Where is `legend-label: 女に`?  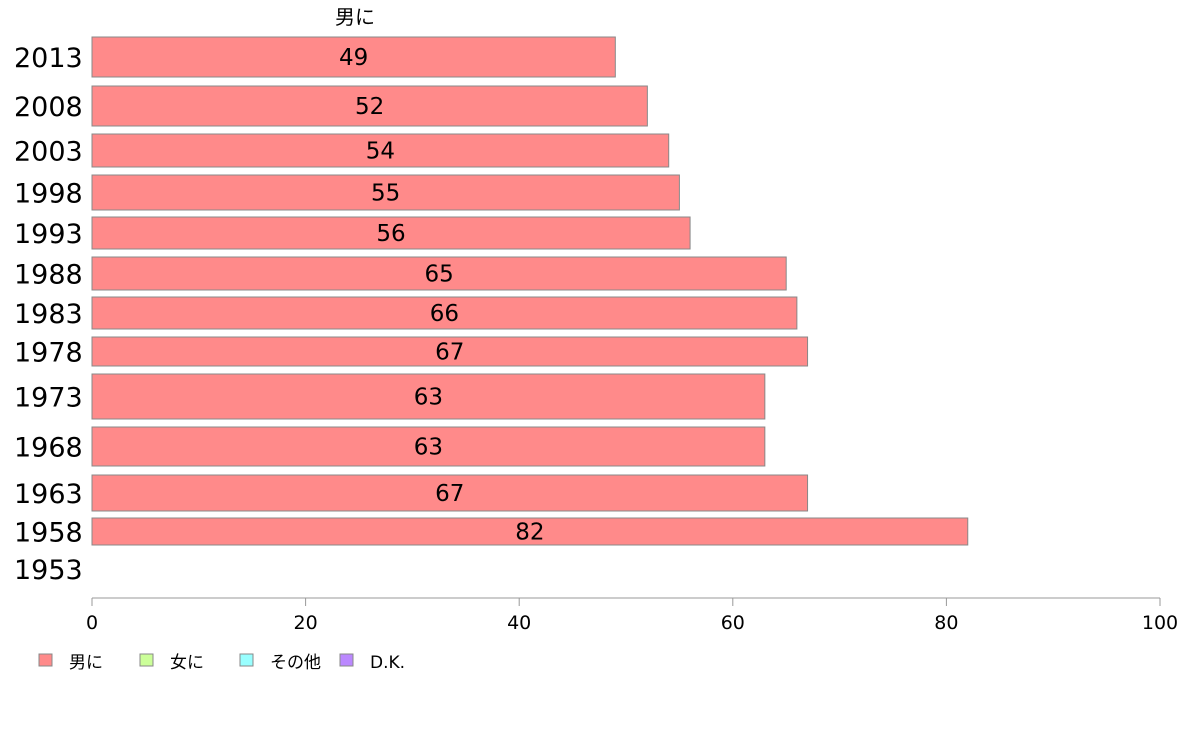 legend-label: 女に is located at coordinates (187, 663).